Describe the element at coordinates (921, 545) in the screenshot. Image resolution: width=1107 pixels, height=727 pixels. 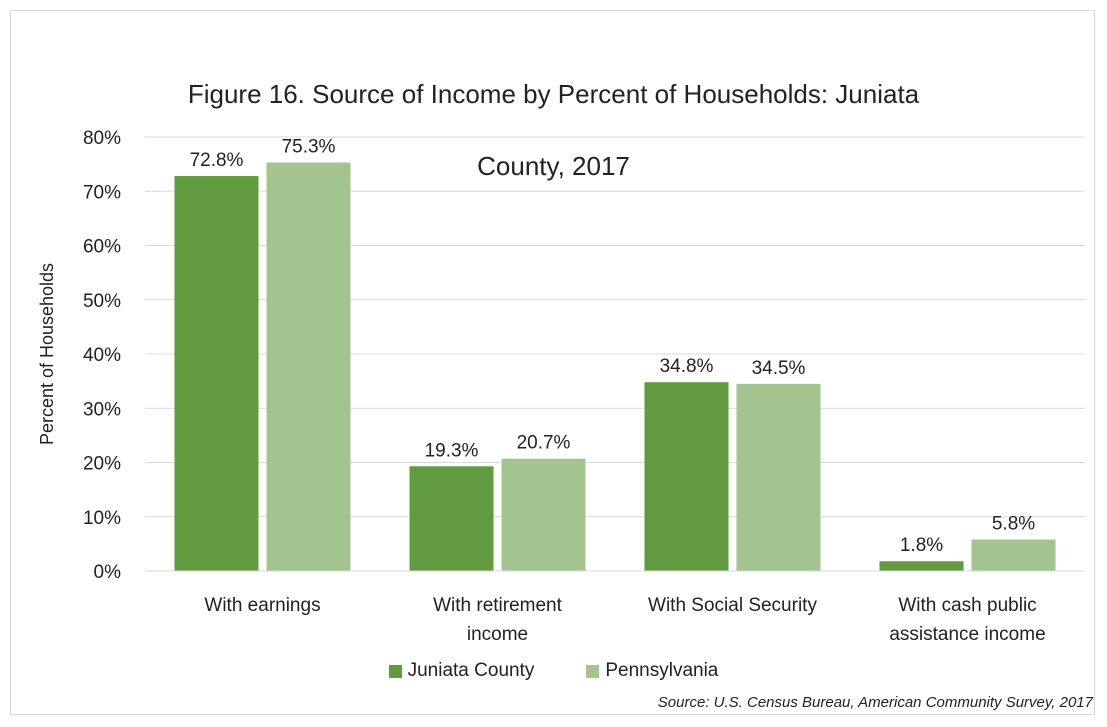
I see `data-label-juniata: 1.8%` at that location.